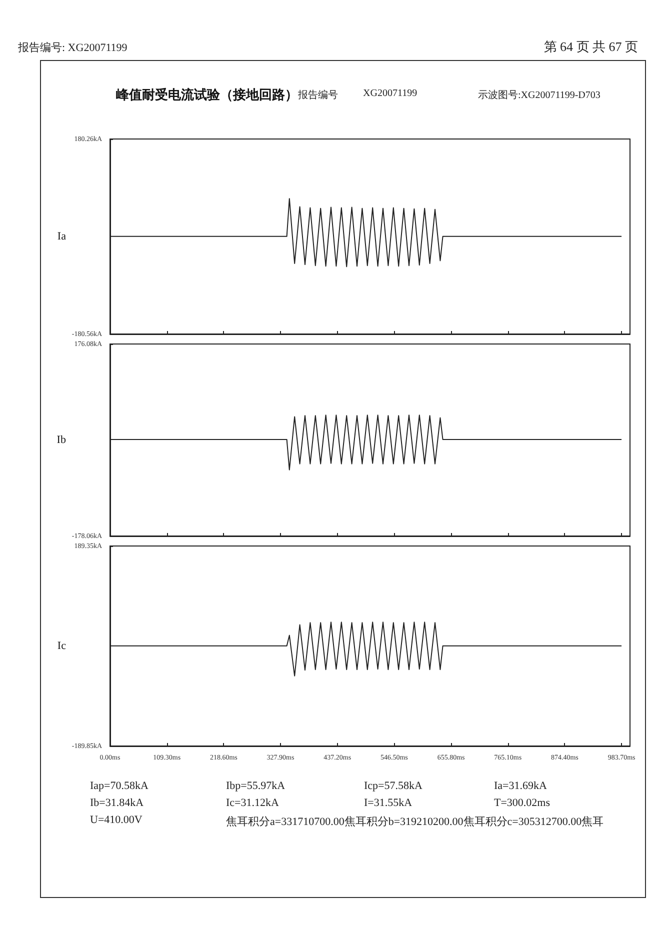  What do you see at coordinates (116, 820) in the screenshot?
I see `text: U=410.00V` at bounding box center [116, 820].